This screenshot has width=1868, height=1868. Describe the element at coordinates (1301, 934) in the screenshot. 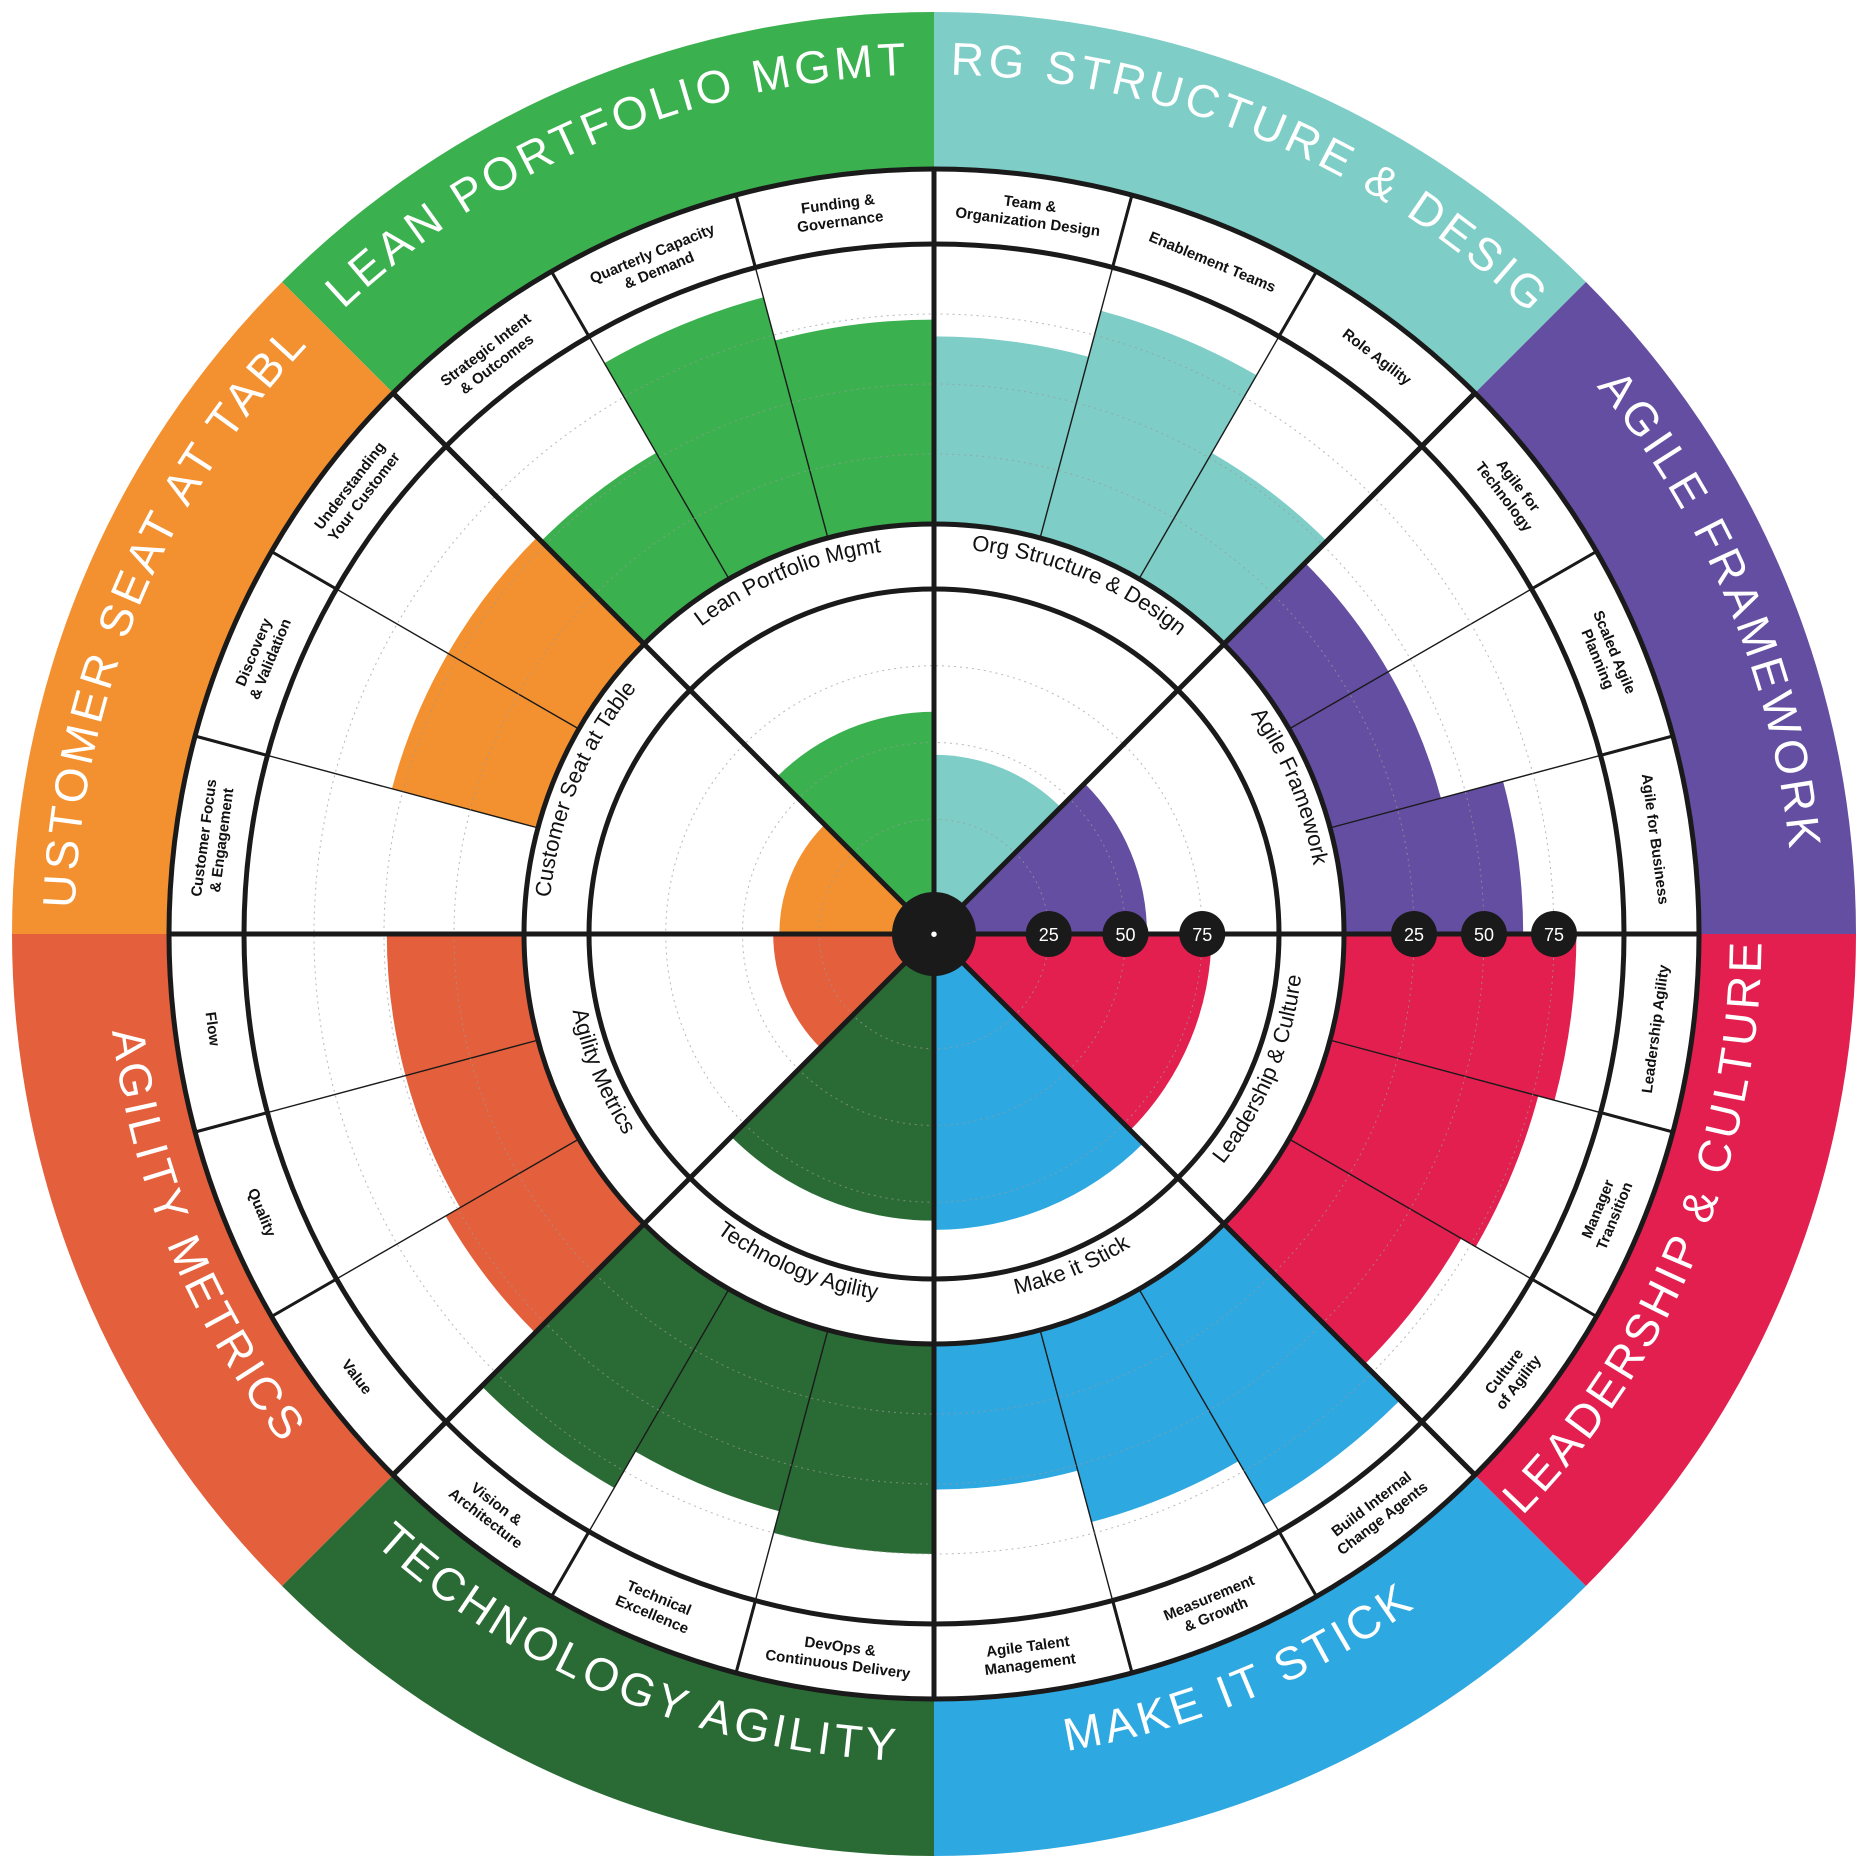

I see `scale-ticks: 25 25 50 50 75 75` at that location.